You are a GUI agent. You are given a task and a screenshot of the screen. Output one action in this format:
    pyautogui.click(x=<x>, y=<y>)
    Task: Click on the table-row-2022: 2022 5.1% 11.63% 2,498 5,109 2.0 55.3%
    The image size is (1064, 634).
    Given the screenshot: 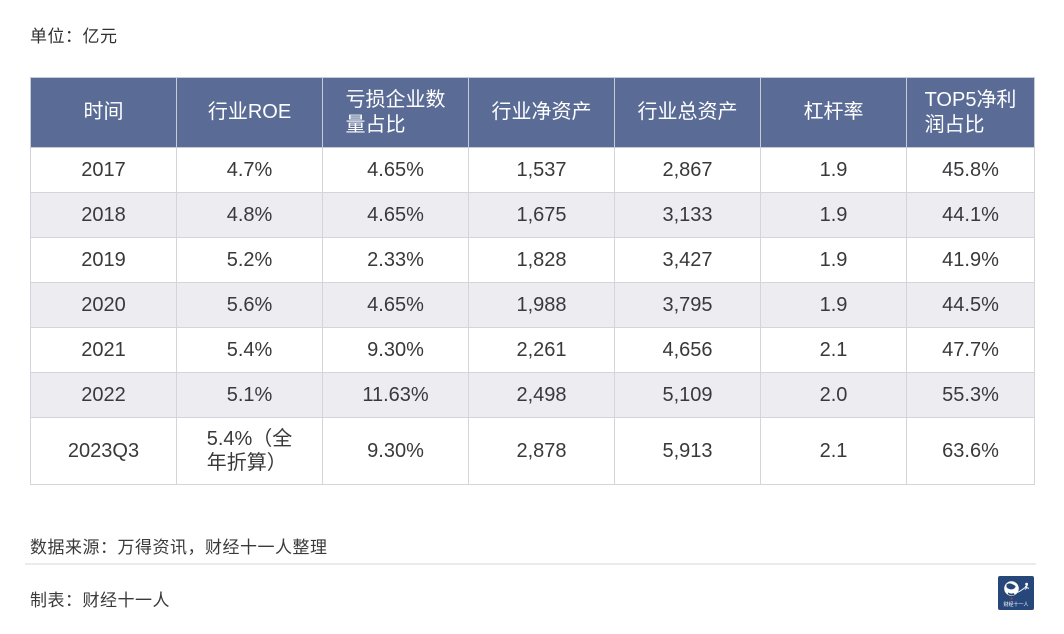 What is the action you would take?
    pyautogui.click(x=532, y=395)
    